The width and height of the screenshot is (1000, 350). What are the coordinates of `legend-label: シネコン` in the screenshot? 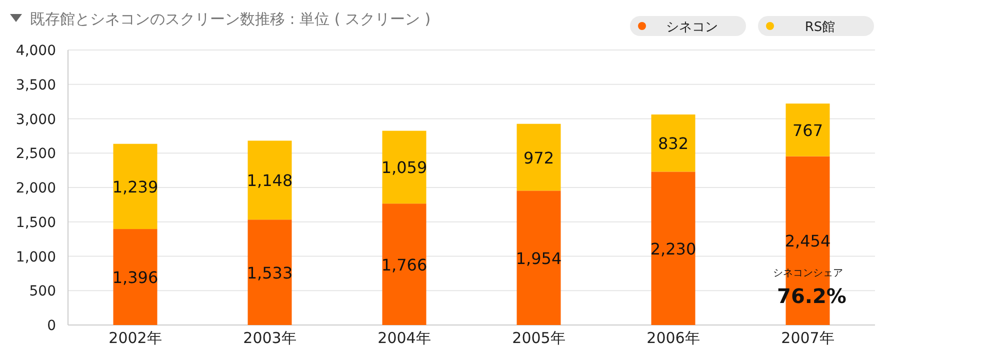 It's located at (692, 27).